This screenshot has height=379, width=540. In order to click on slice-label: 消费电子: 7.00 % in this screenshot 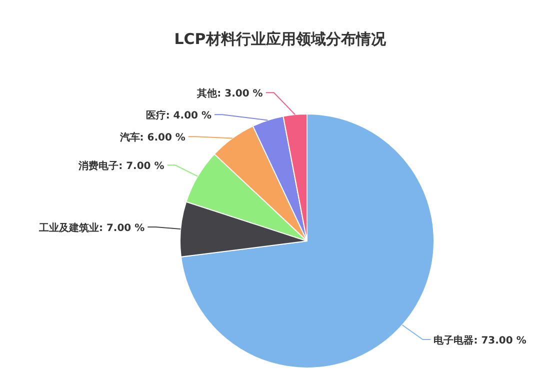, I will do `click(121, 166)`.